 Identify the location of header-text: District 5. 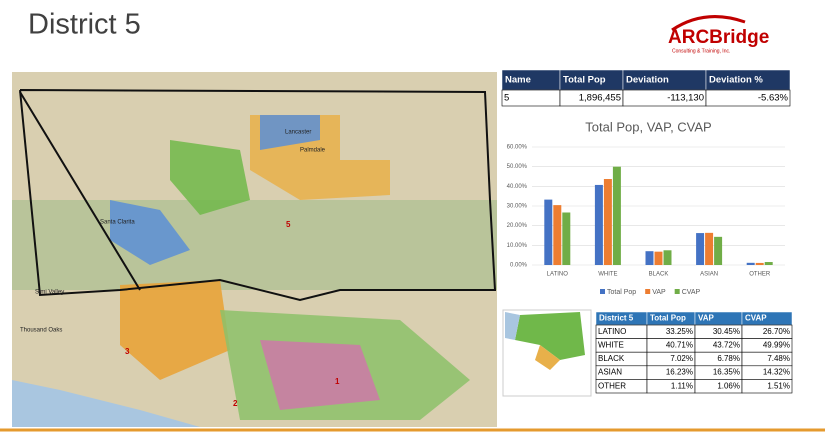
(616, 318).